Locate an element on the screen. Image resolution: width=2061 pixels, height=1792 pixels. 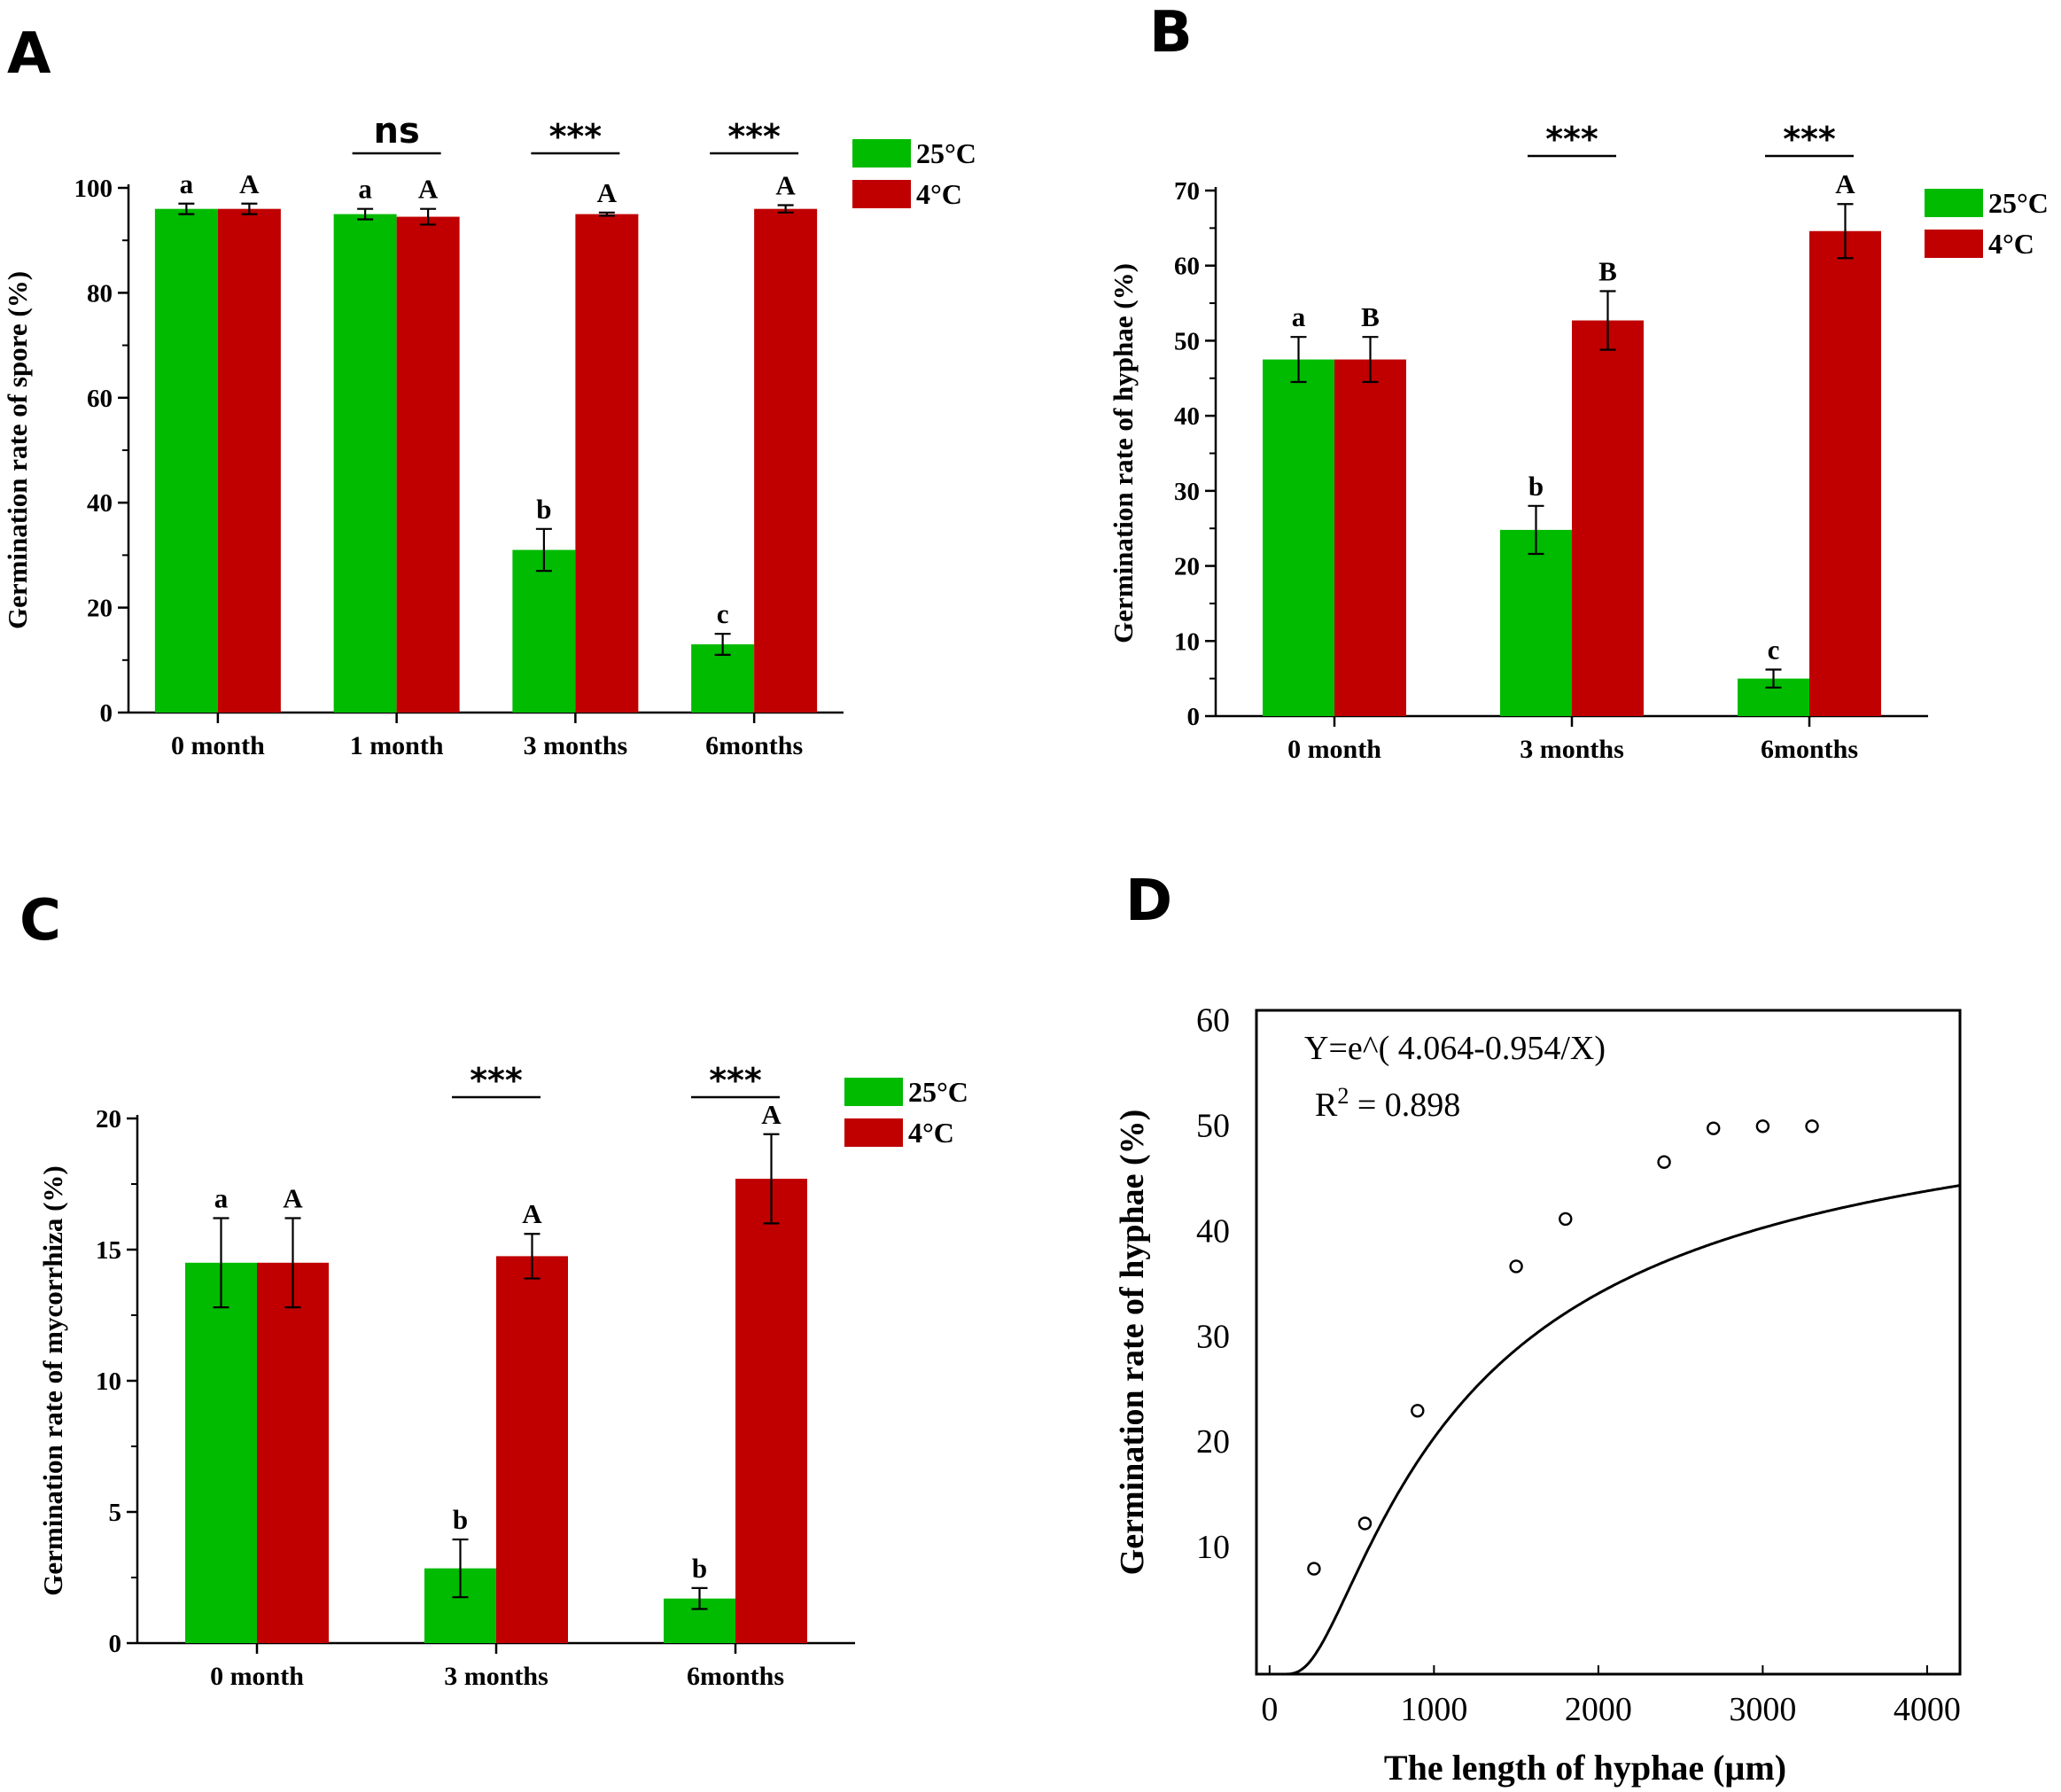
x-axis-title: The length of hyphae (µm) is located at coordinates (1585, 1768).